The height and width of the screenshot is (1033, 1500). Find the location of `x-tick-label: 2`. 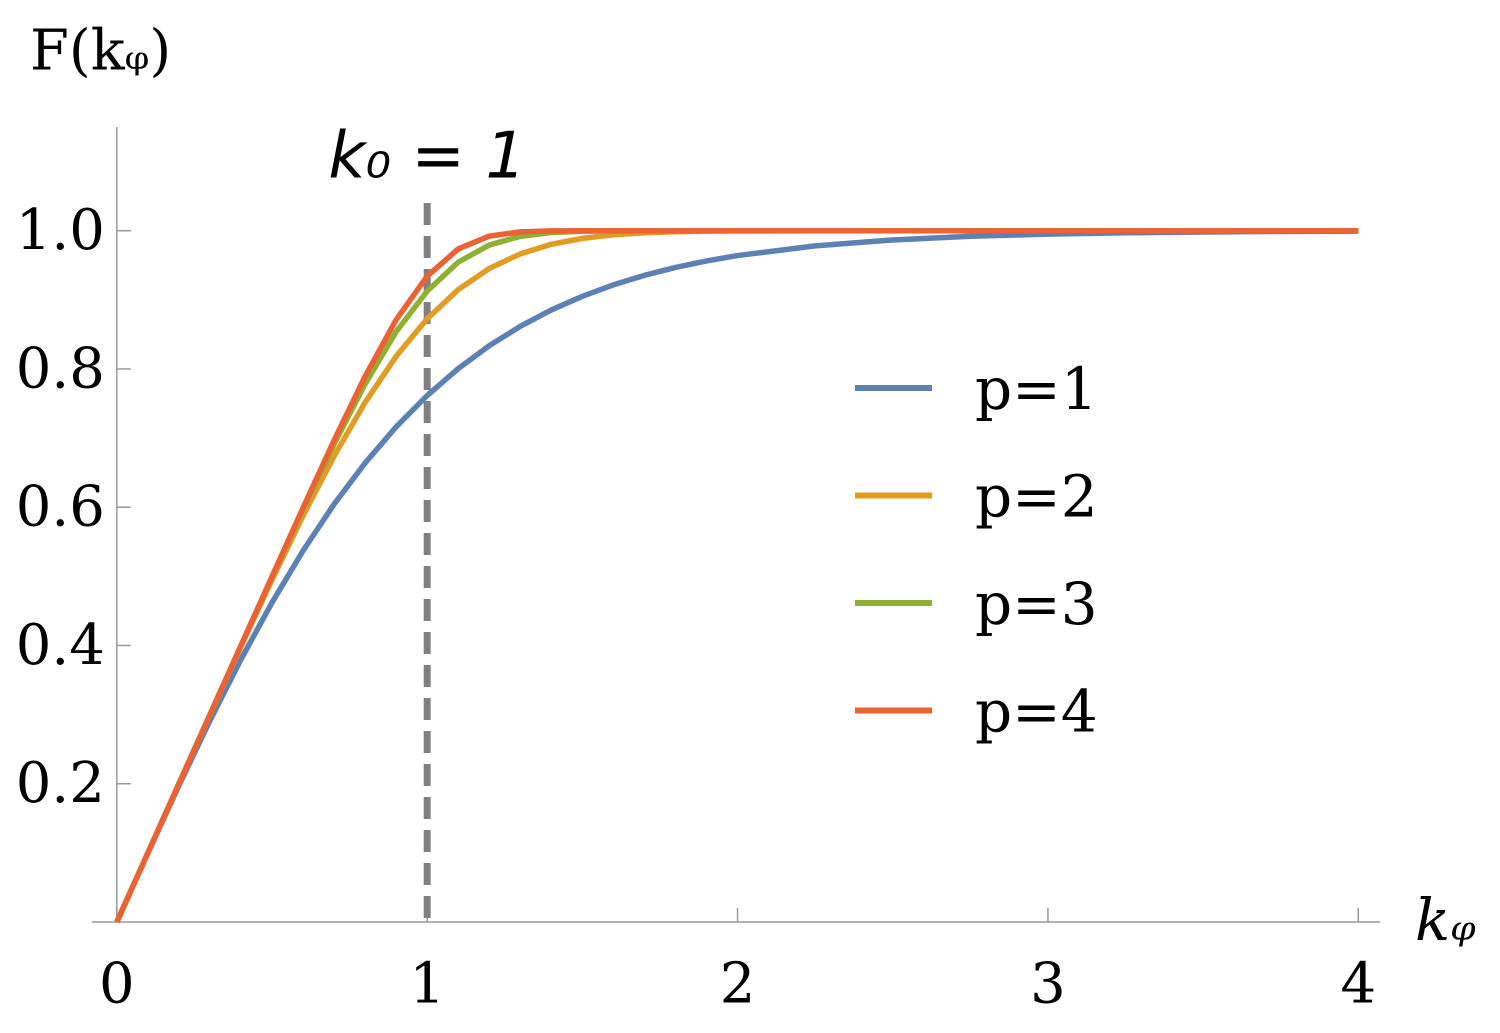

x-tick-label: 2 is located at coordinates (738, 984).